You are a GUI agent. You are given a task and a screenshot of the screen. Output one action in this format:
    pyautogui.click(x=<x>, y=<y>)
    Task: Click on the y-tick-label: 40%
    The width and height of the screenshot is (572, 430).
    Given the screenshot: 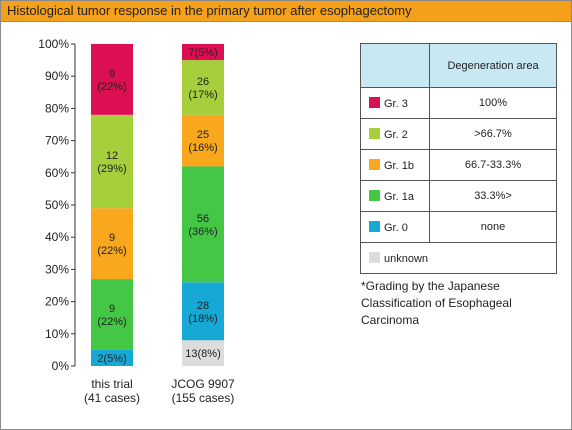 What is the action you would take?
    pyautogui.click(x=57, y=237)
    